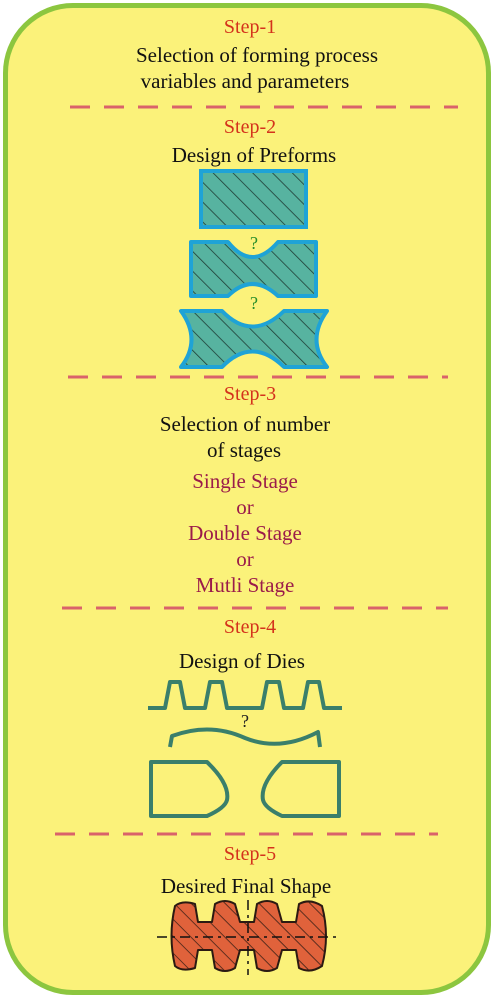 The width and height of the screenshot is (500, 1003). What do you see at coordinates (242, 661) in the screenshot?
I see `step-4-line-1: Design of Dies` at bounding box center [242, 661].